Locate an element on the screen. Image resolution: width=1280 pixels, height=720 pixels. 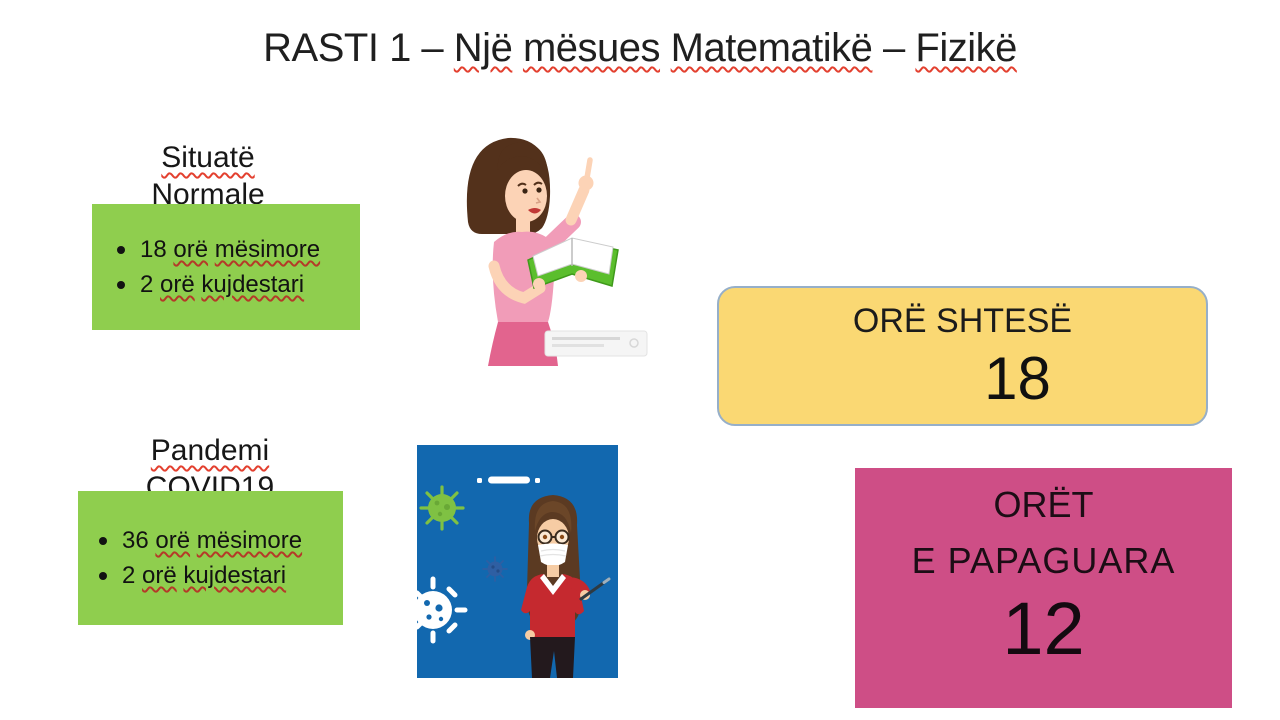
open-book is located at coordinates (573, 263).